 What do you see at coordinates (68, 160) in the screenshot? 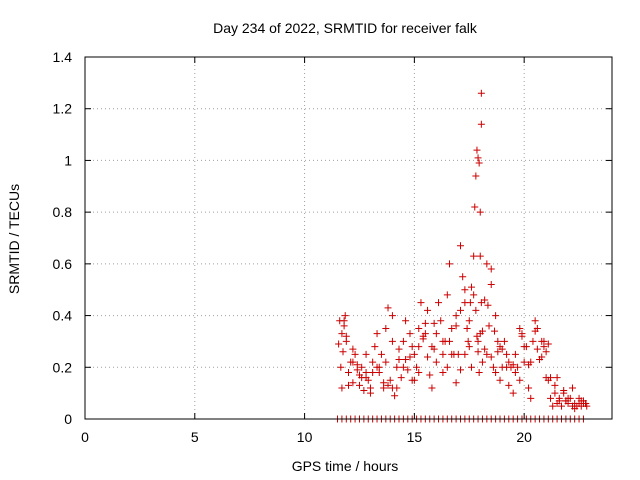
I see `y-tick-label: 1` at bounding box center [68, 160].